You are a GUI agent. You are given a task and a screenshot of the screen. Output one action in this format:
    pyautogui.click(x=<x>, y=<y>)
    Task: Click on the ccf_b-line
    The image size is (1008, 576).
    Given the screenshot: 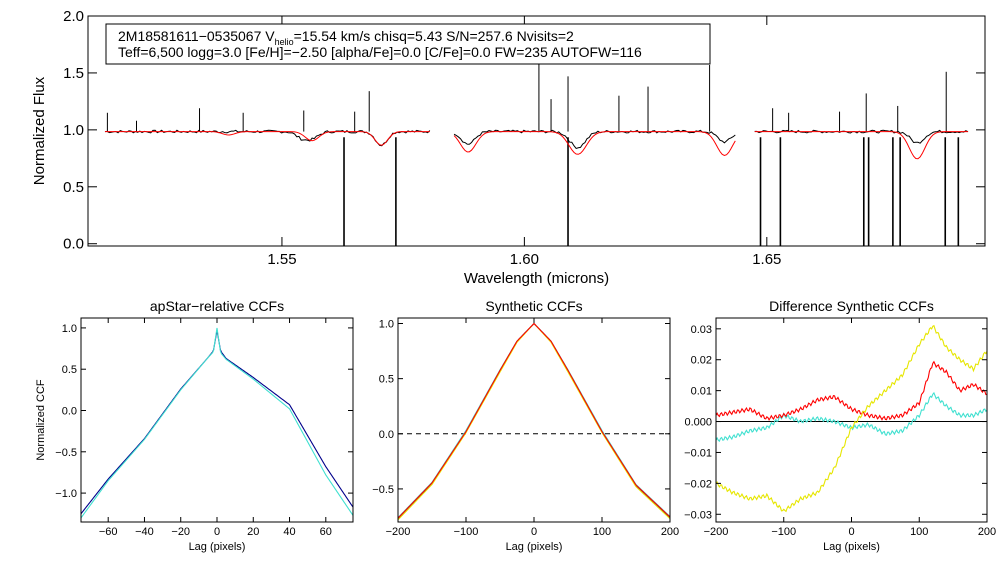 What is the action you would take?
    pyautogui.click(x=217, y=423)
    